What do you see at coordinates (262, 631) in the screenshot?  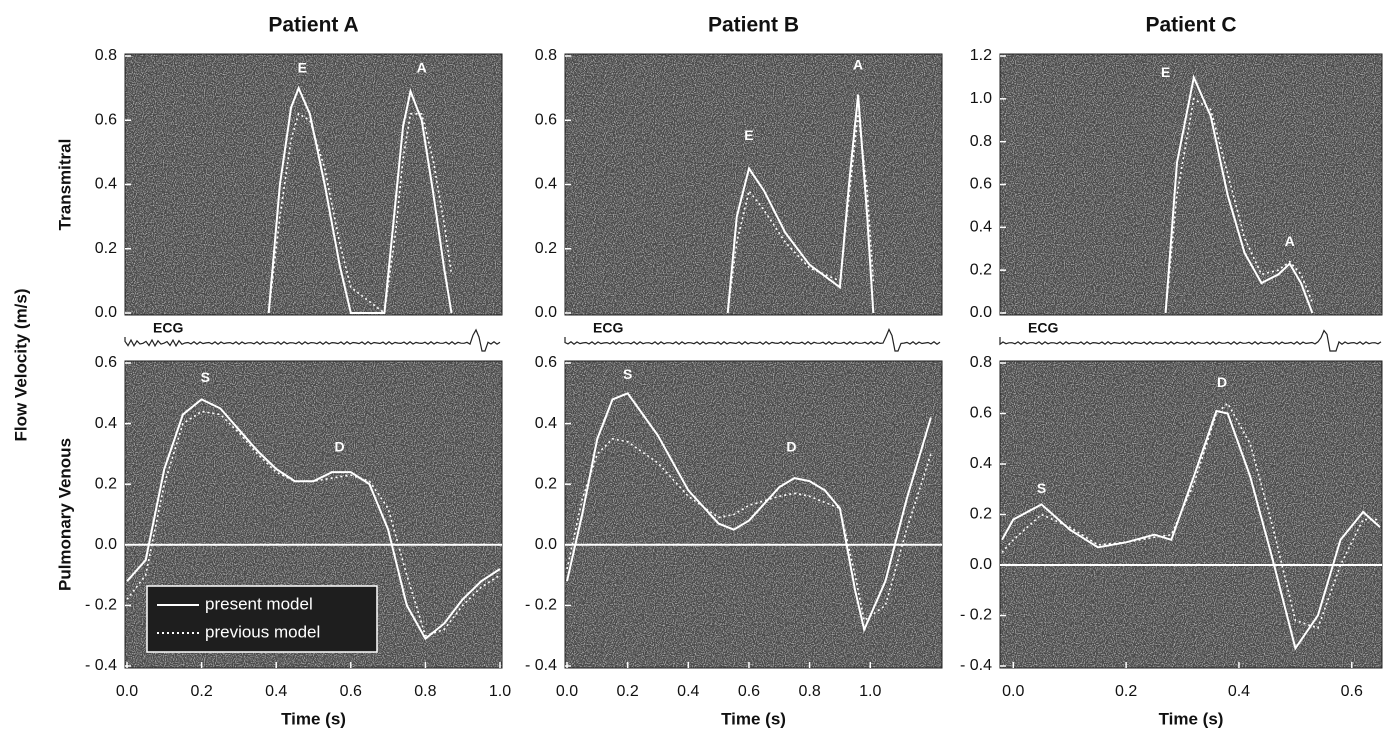 I see `legend-label: previous model` at bounding box center [262, 631].